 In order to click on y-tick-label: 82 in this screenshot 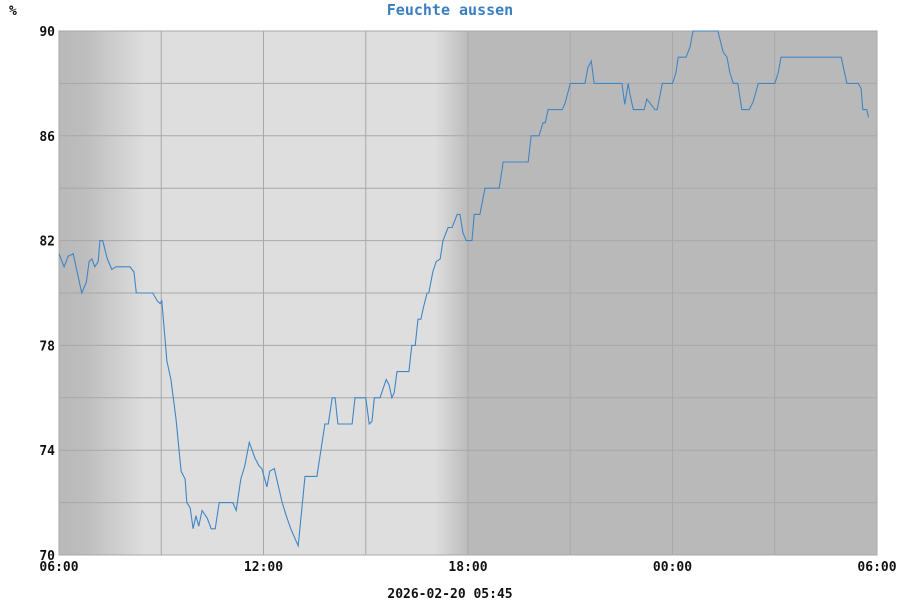, I will do `click(47, 242)`.